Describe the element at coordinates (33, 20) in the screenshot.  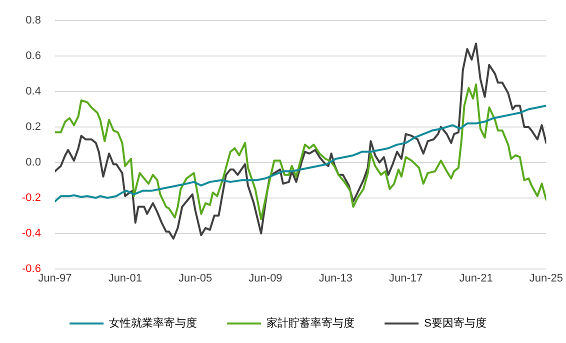
I see `y-tick-label: 0.8` at that location.